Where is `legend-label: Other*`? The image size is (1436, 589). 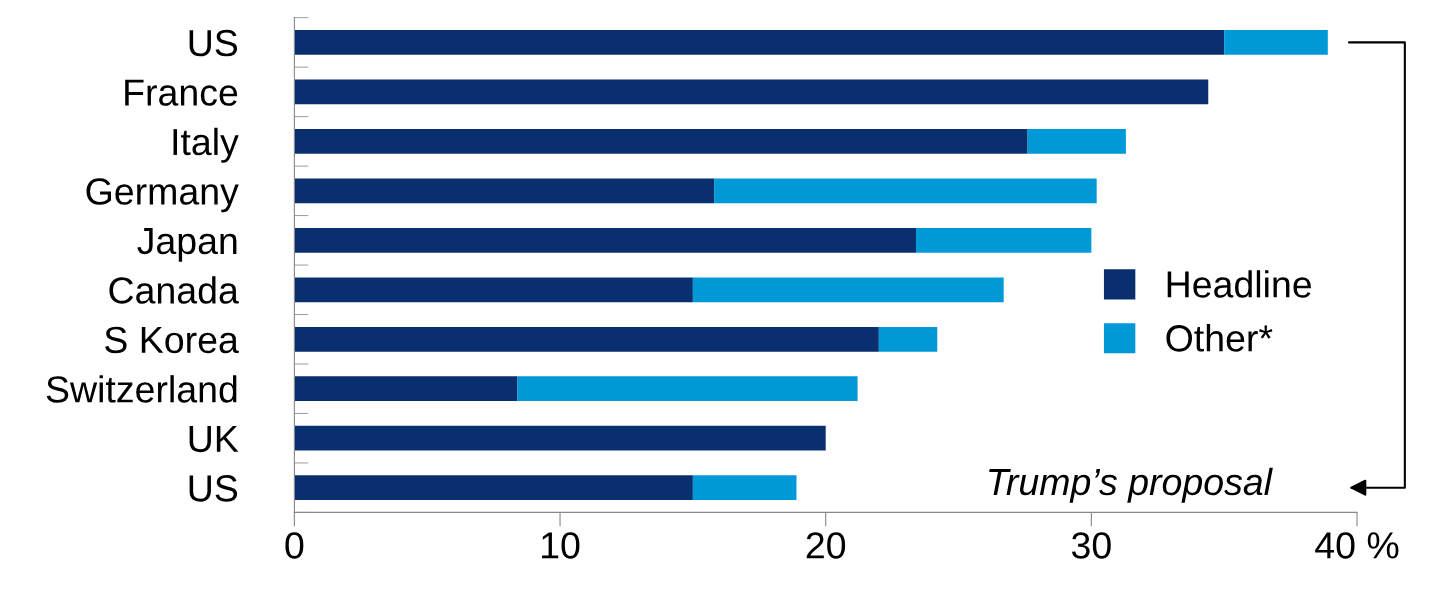 legend-label: Other* is located at coordinates (1219, 338).